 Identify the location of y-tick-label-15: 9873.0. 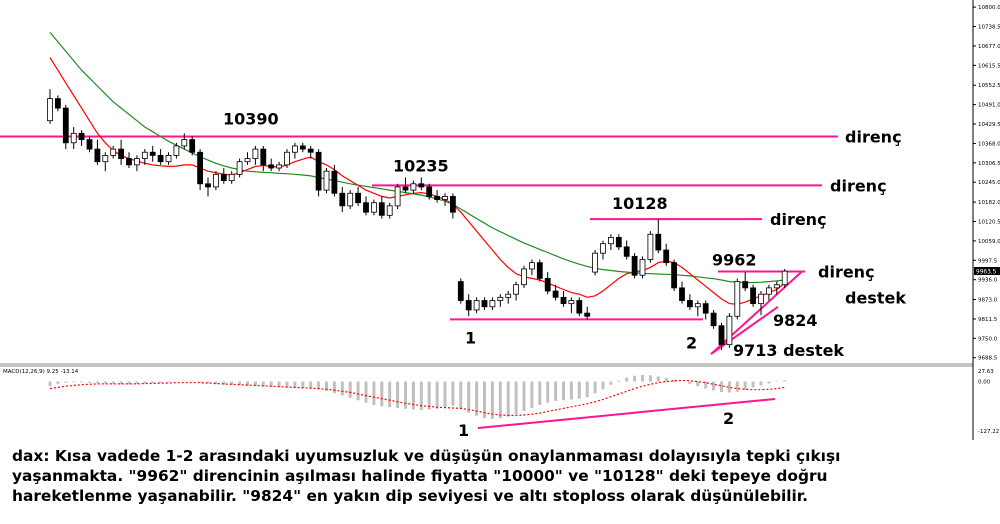
(988, 301).